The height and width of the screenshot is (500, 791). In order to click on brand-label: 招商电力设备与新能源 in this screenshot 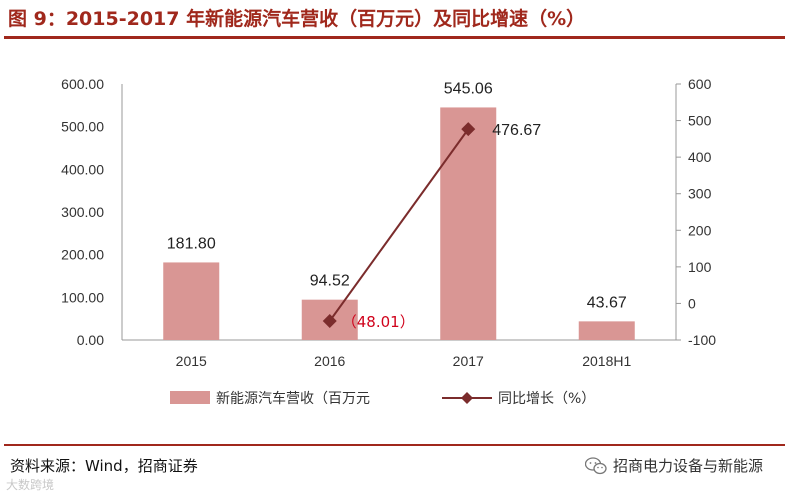, I will do `click(673, 465)`.